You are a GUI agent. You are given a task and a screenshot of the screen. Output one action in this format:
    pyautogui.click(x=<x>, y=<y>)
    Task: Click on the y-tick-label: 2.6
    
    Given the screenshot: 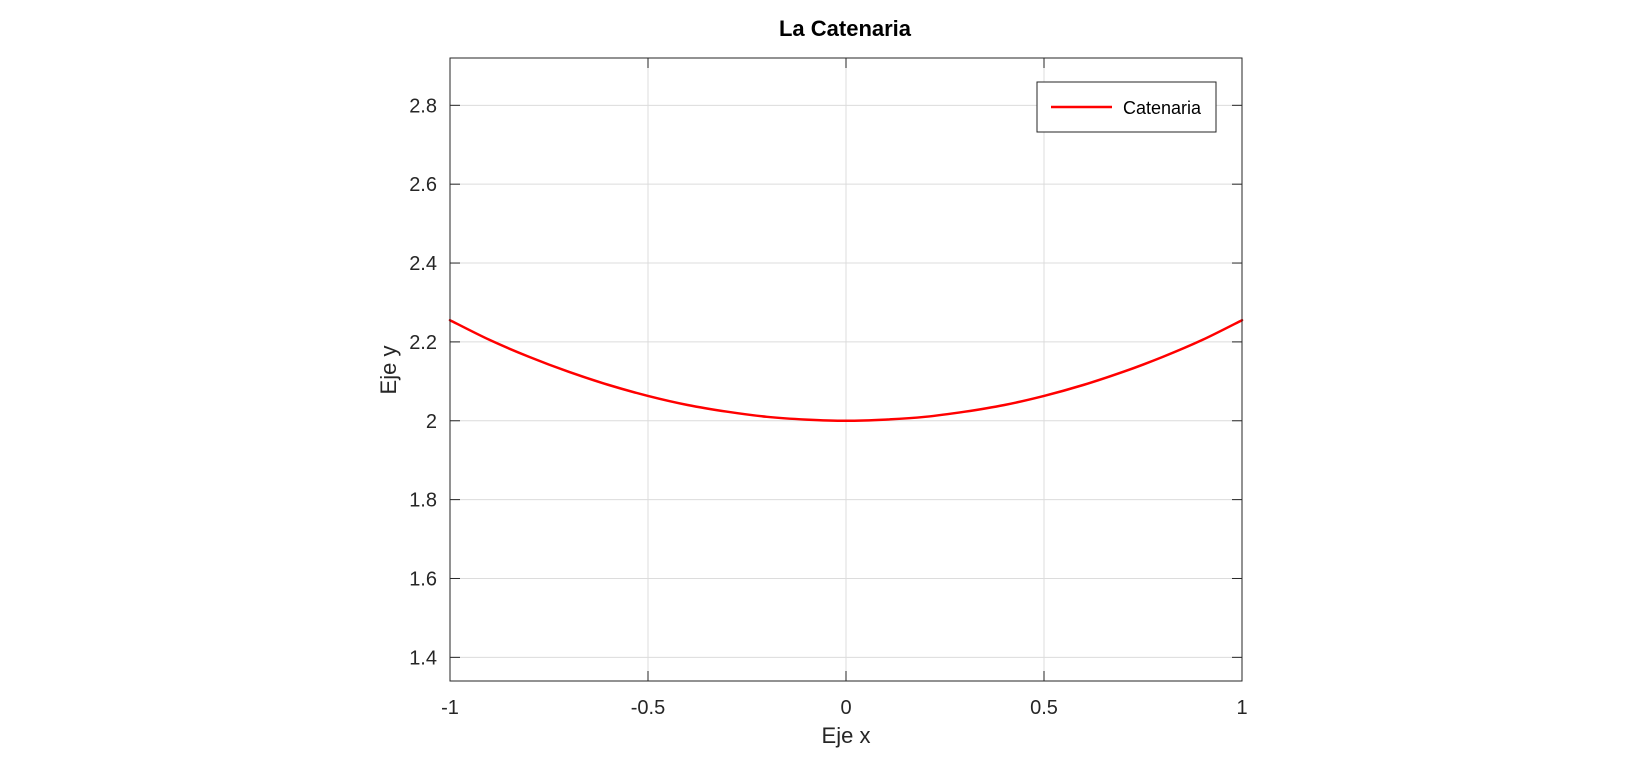 What is the action you would take?
    pyautogui.click(x=423, y=185)
    